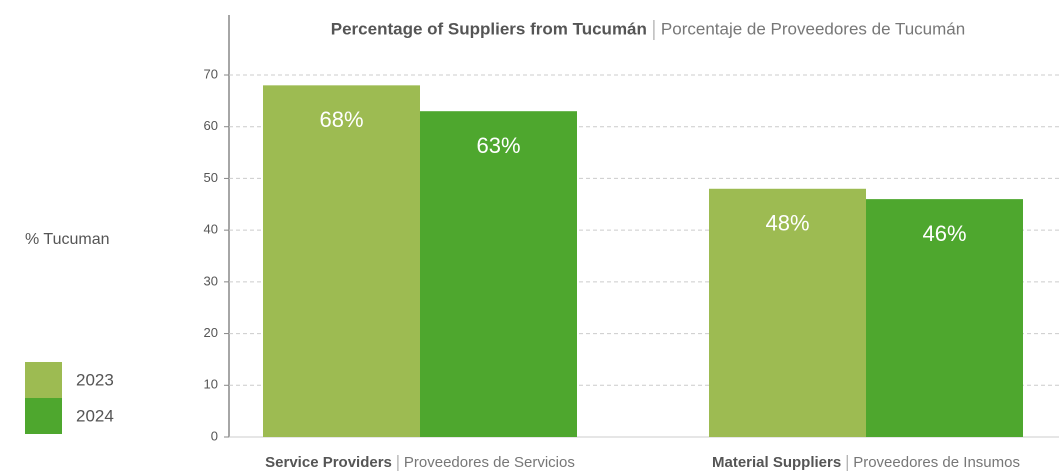  I want to click on chart-title: Percentage of Suppliers from Tucumán, so click(489, 28).